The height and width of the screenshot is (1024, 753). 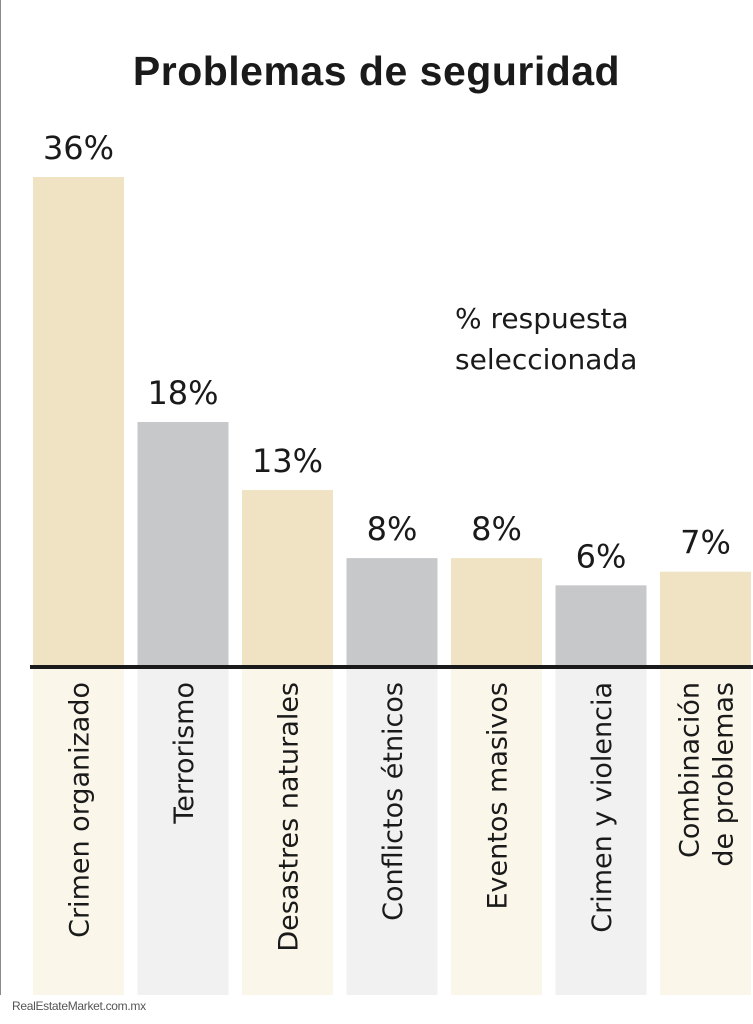 What do you see at coordinates (724, 774) in the screenshot?
I see `category-label: de problemas` at bounding box center [724, 774].